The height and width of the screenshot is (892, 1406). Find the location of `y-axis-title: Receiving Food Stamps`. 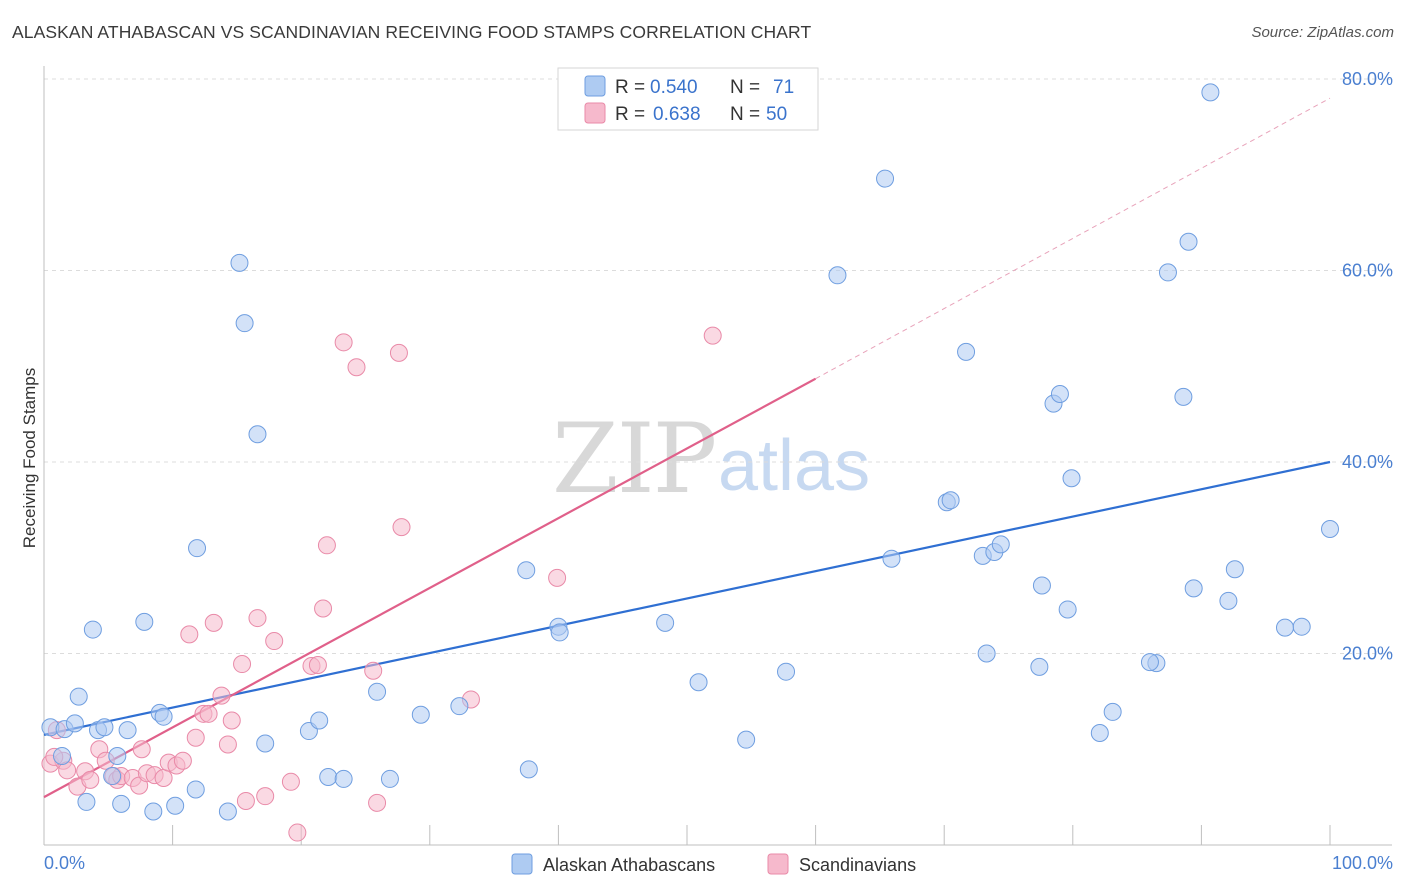

y-axis-title: Receiving Food Stamps is located at coordinates (29, 458).